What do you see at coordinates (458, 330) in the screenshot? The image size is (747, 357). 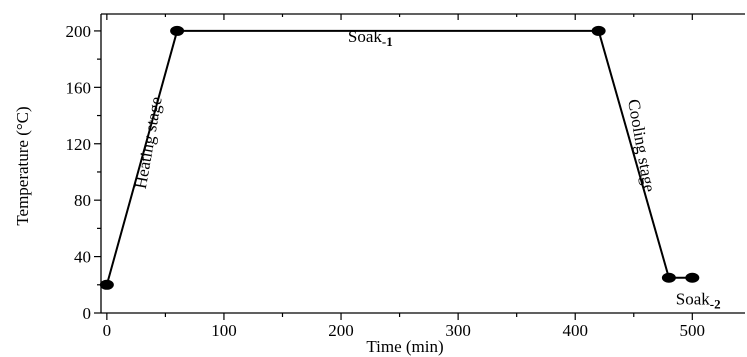 I see `x-tick-label: 300` at bounding box center [458, 330].